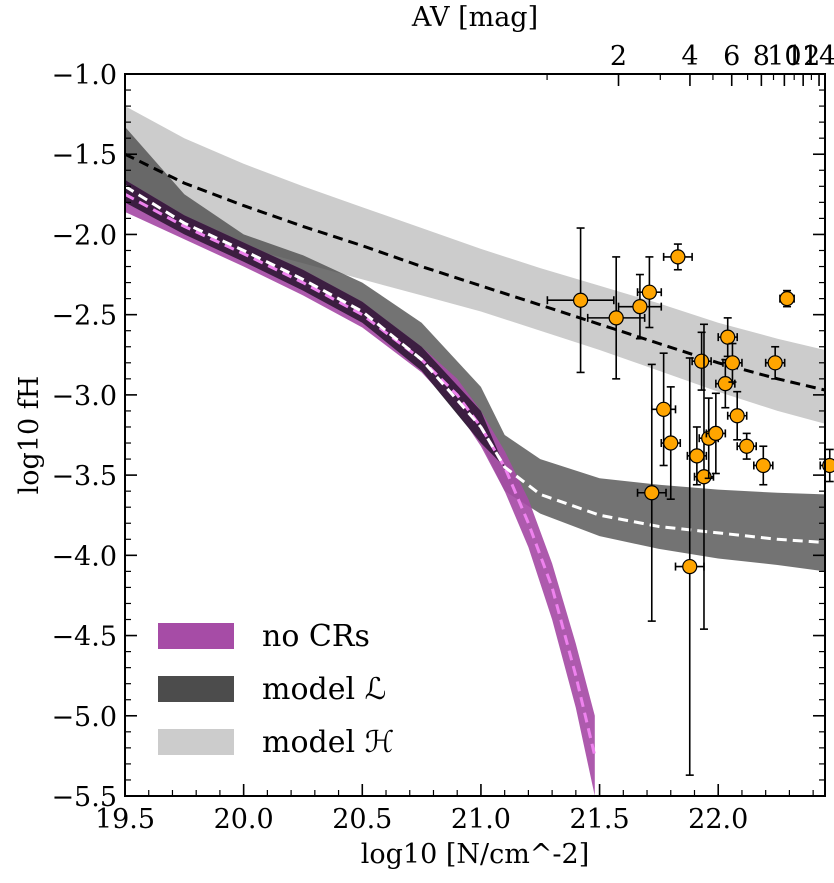 Image resolution: width=834 pixels, height=883 pixels. Describe the element at coordinates (689, 56) in the screenshot. I see `x2-tick-label: 4` at that location.